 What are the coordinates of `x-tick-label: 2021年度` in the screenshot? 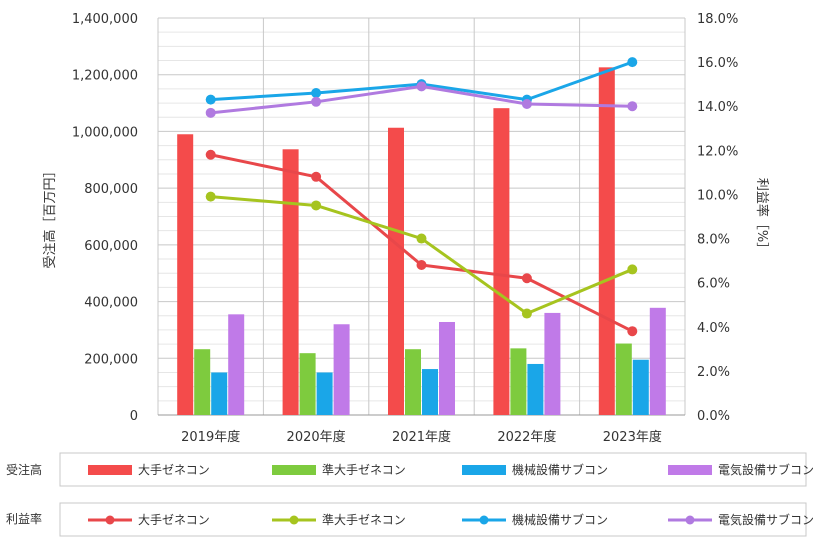 It's located at (421, 437).